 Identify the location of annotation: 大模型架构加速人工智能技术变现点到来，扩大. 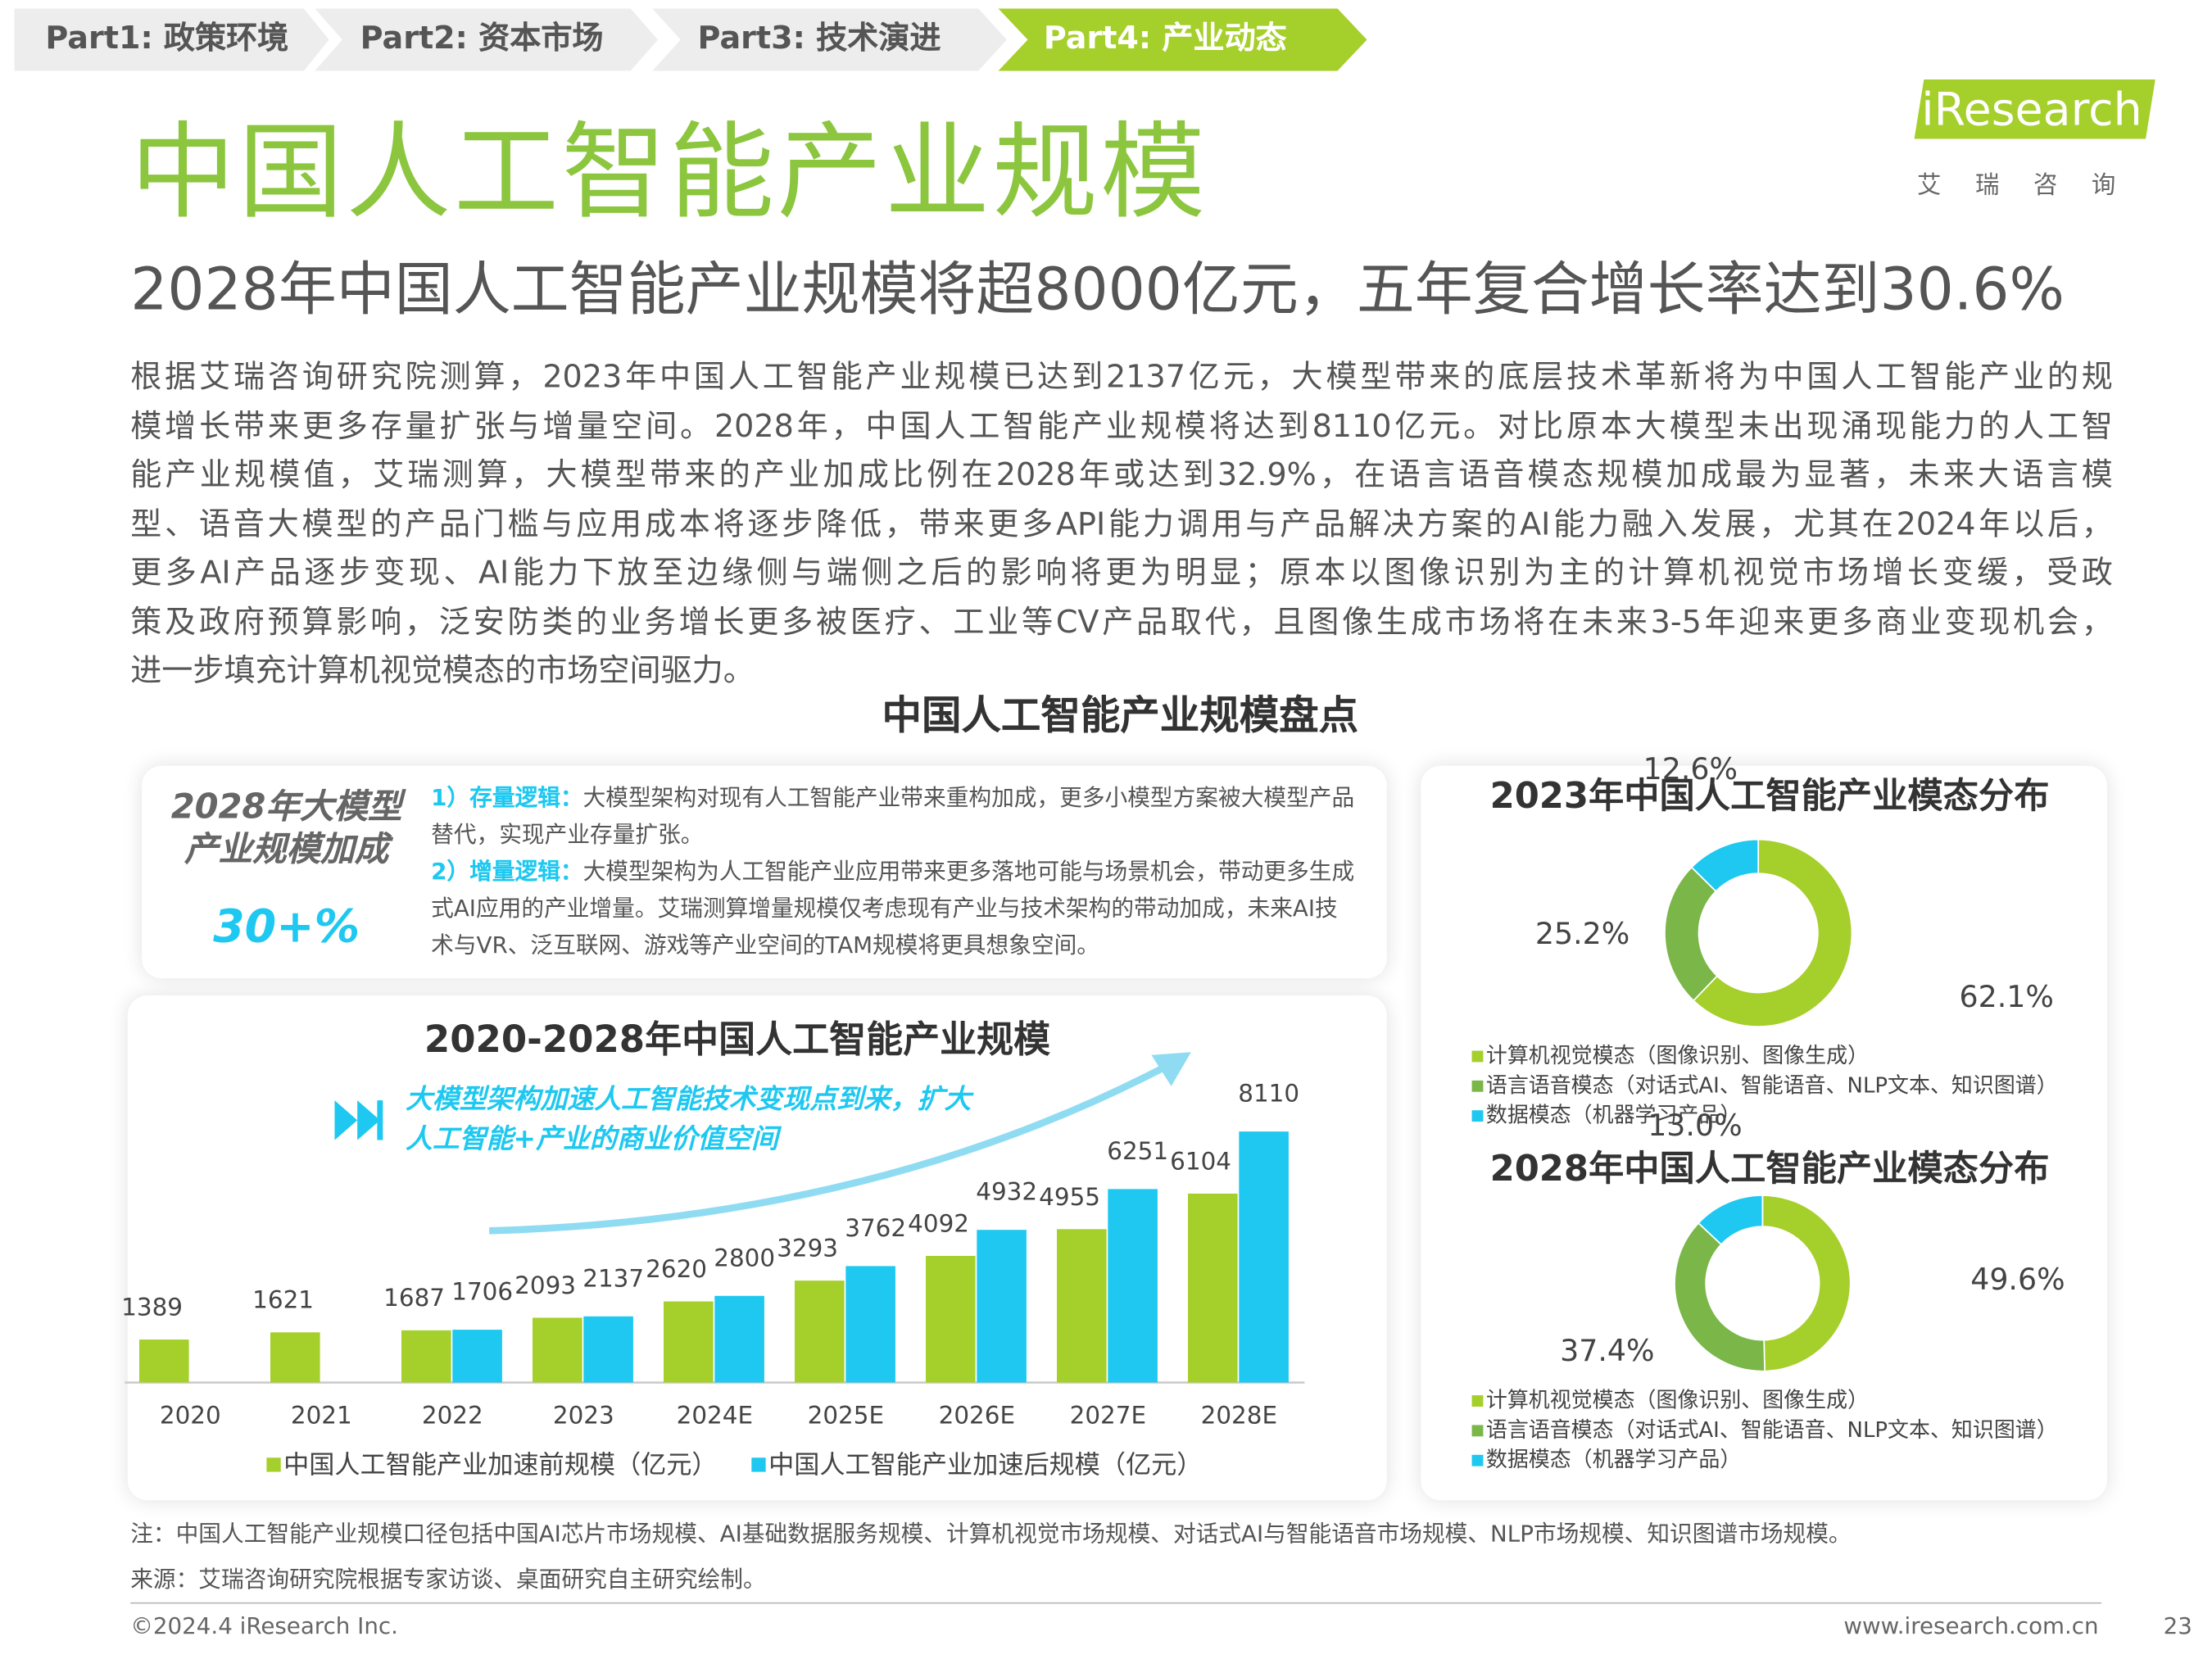
(690, 1099).